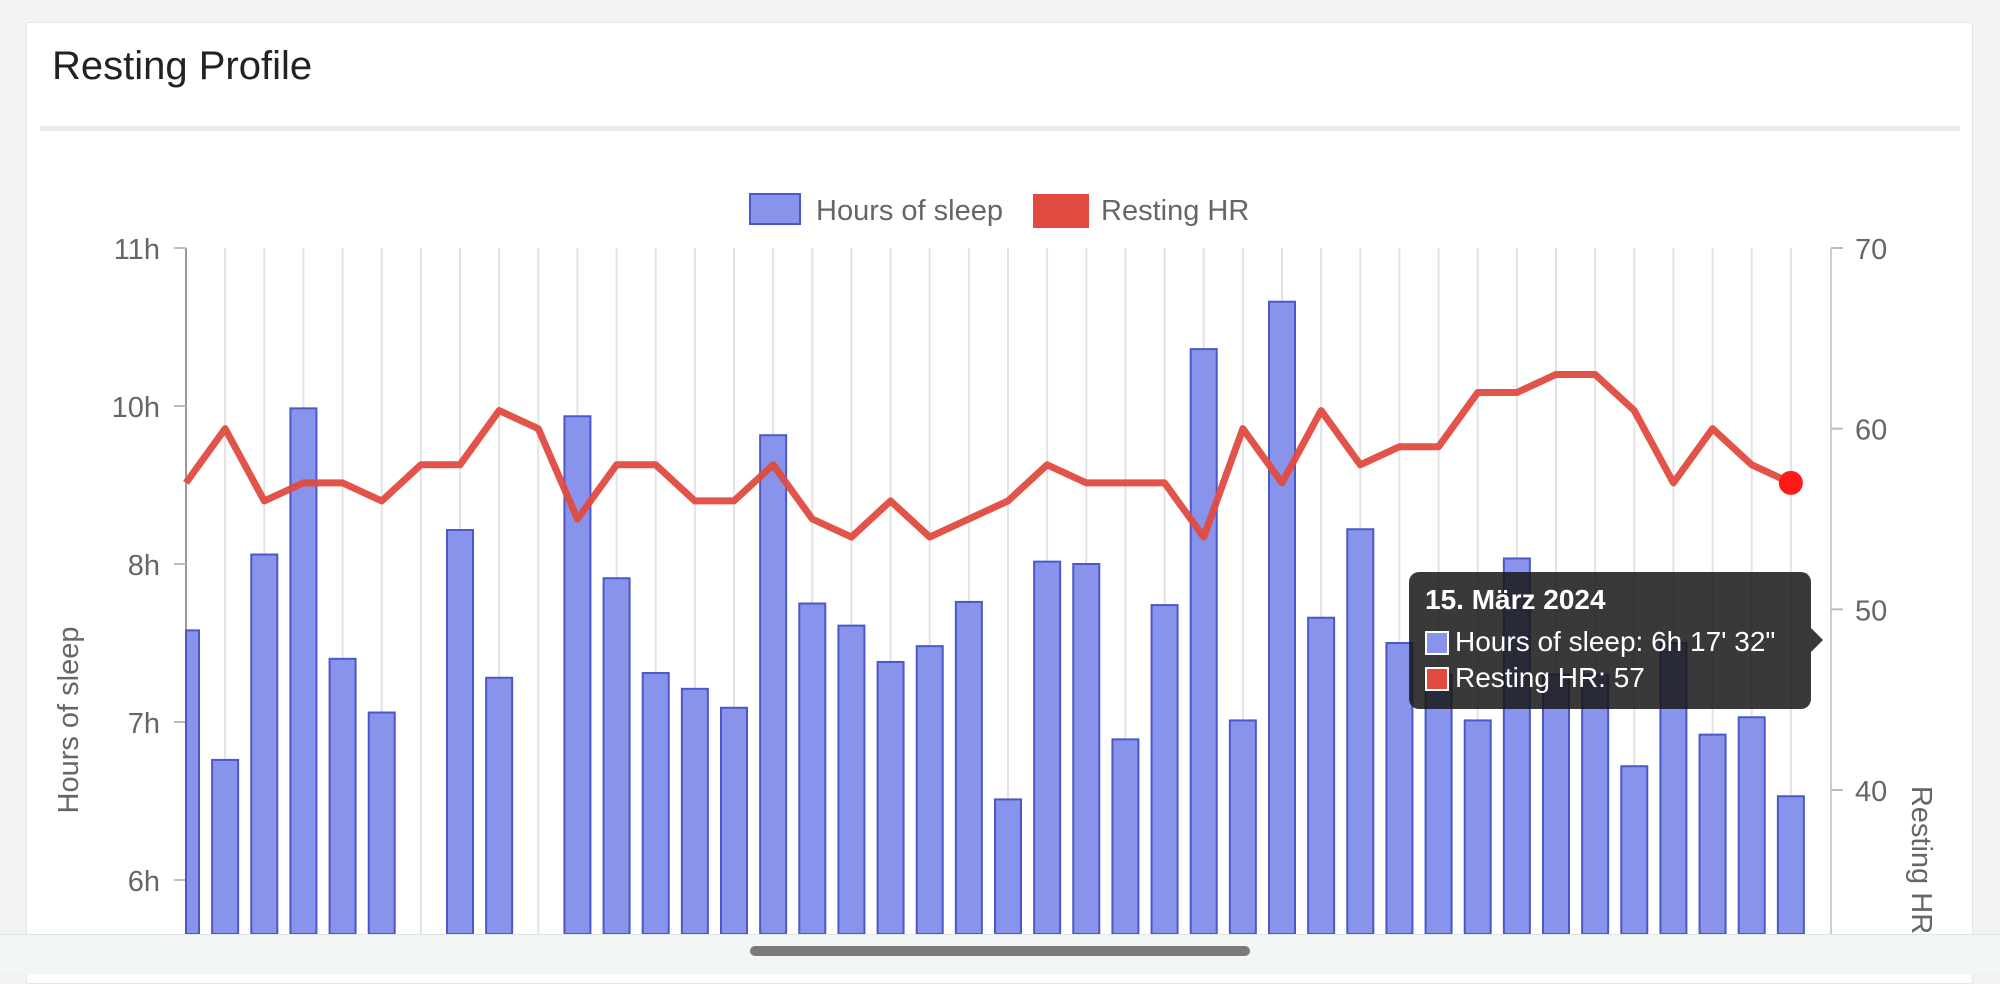  Describe the element at coordinates (988, 455) in the screenshot. I see `resting-hr-line` at that location.